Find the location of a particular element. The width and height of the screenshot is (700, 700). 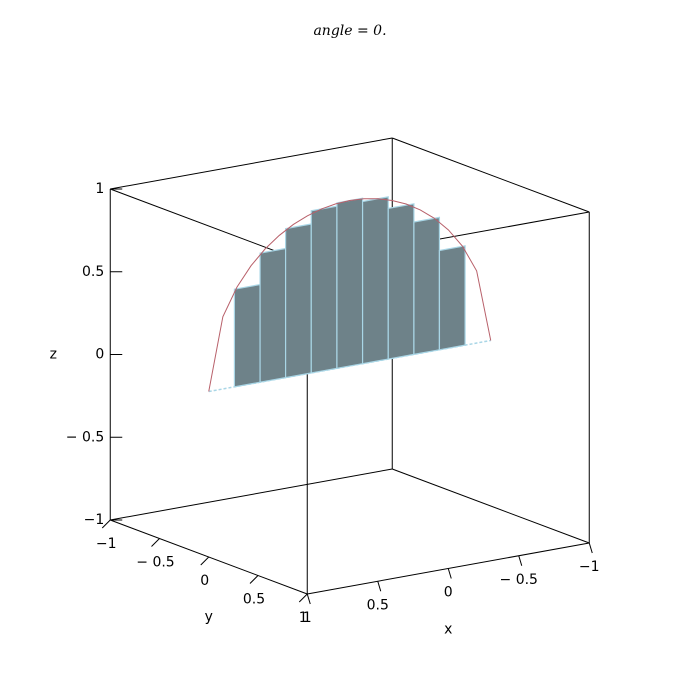

x-tick-label: −1 is located at coordinates (589, 567).